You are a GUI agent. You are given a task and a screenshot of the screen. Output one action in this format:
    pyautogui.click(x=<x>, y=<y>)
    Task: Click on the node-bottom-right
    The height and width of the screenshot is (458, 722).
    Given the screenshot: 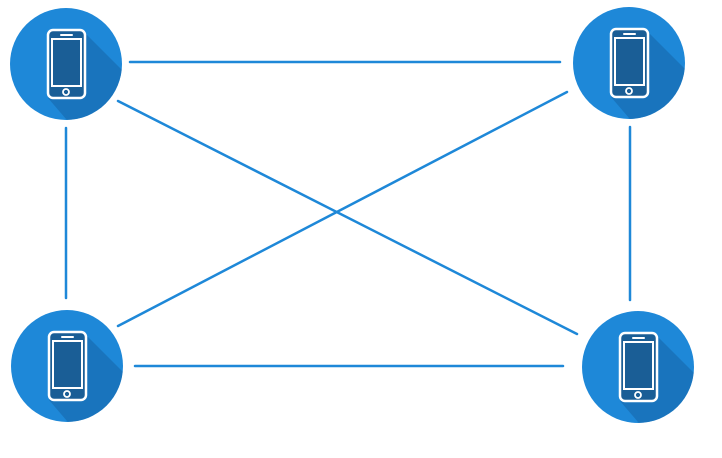 What is the action you would take?
    pyautogui.click(x=638, y=367)
    